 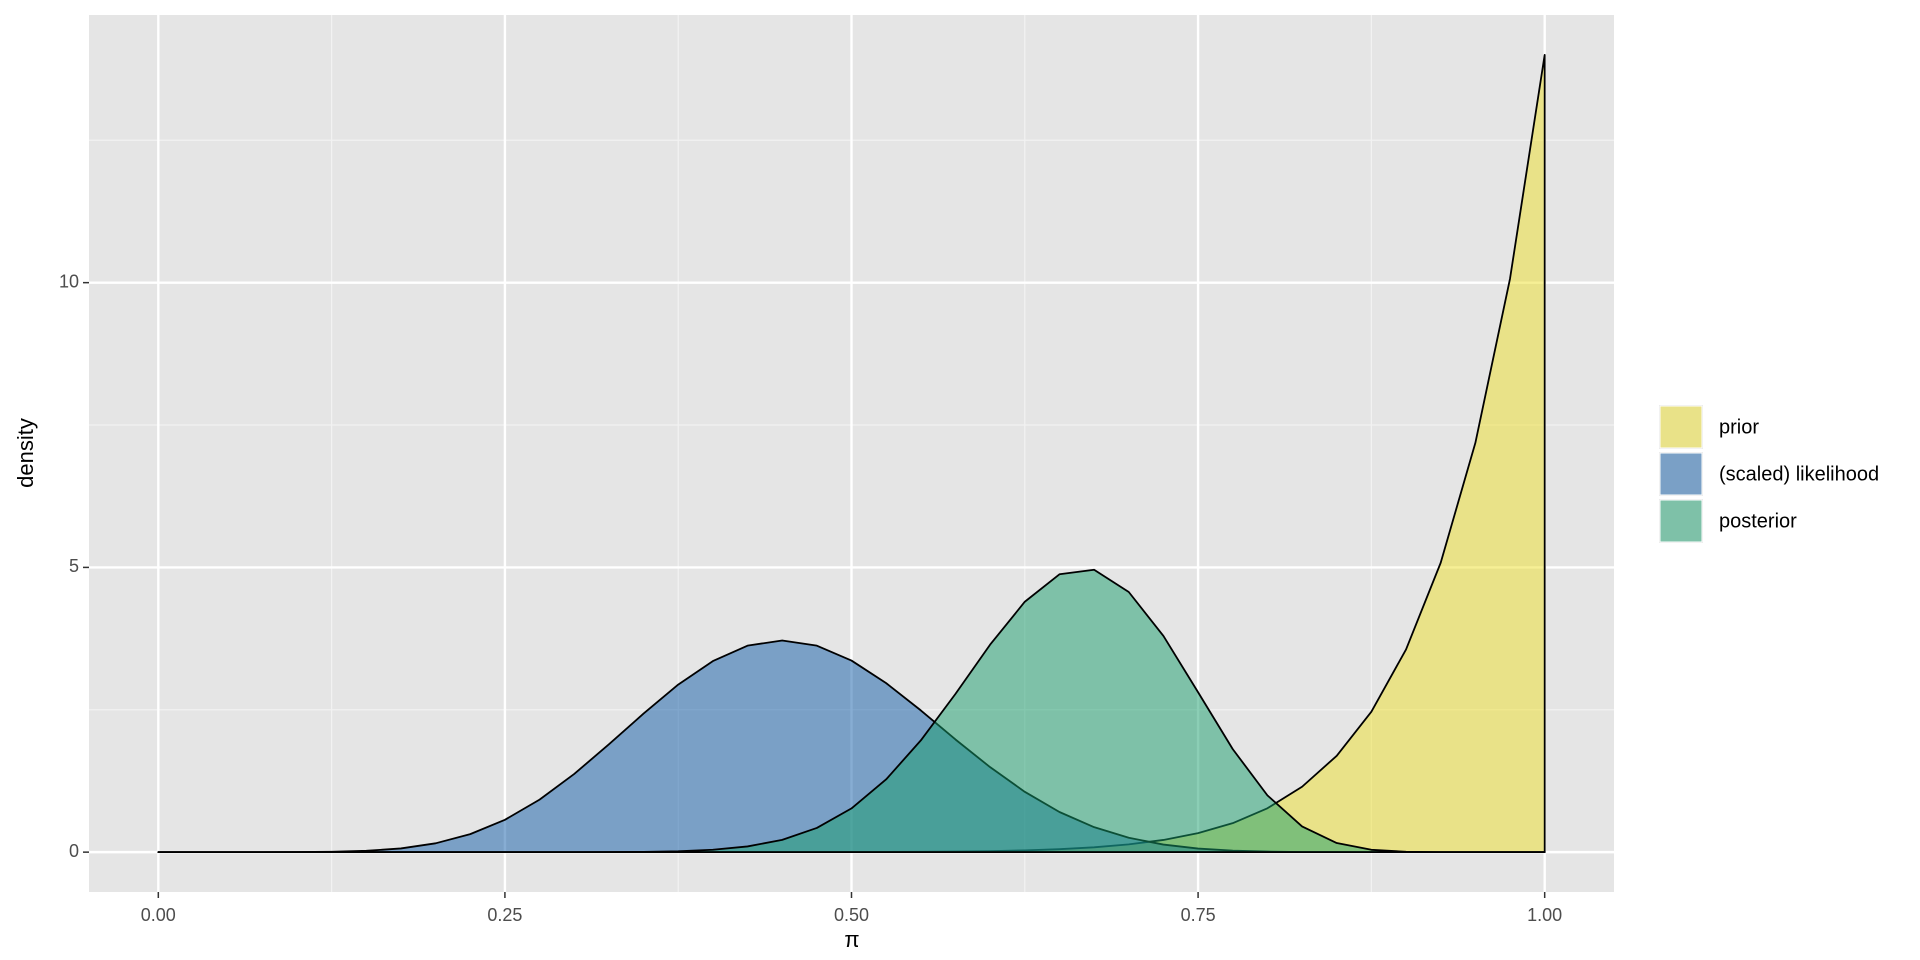 I want to click on legend-label: posterior, so click(x=1758, y=521).